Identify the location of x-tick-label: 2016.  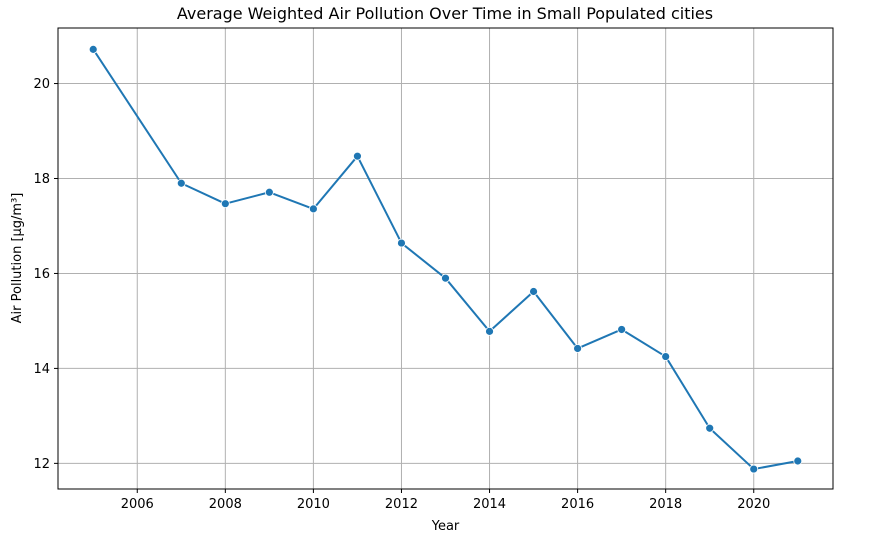
(577, 504).